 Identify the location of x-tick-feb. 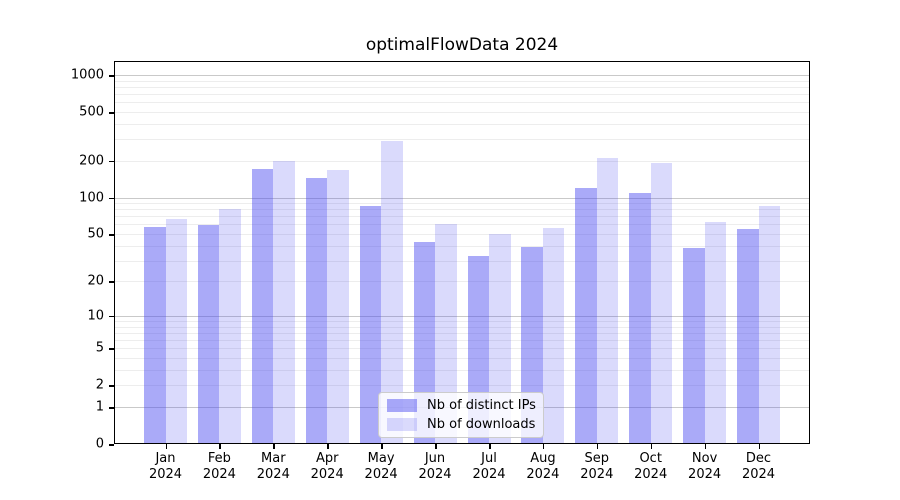
(220, 446).